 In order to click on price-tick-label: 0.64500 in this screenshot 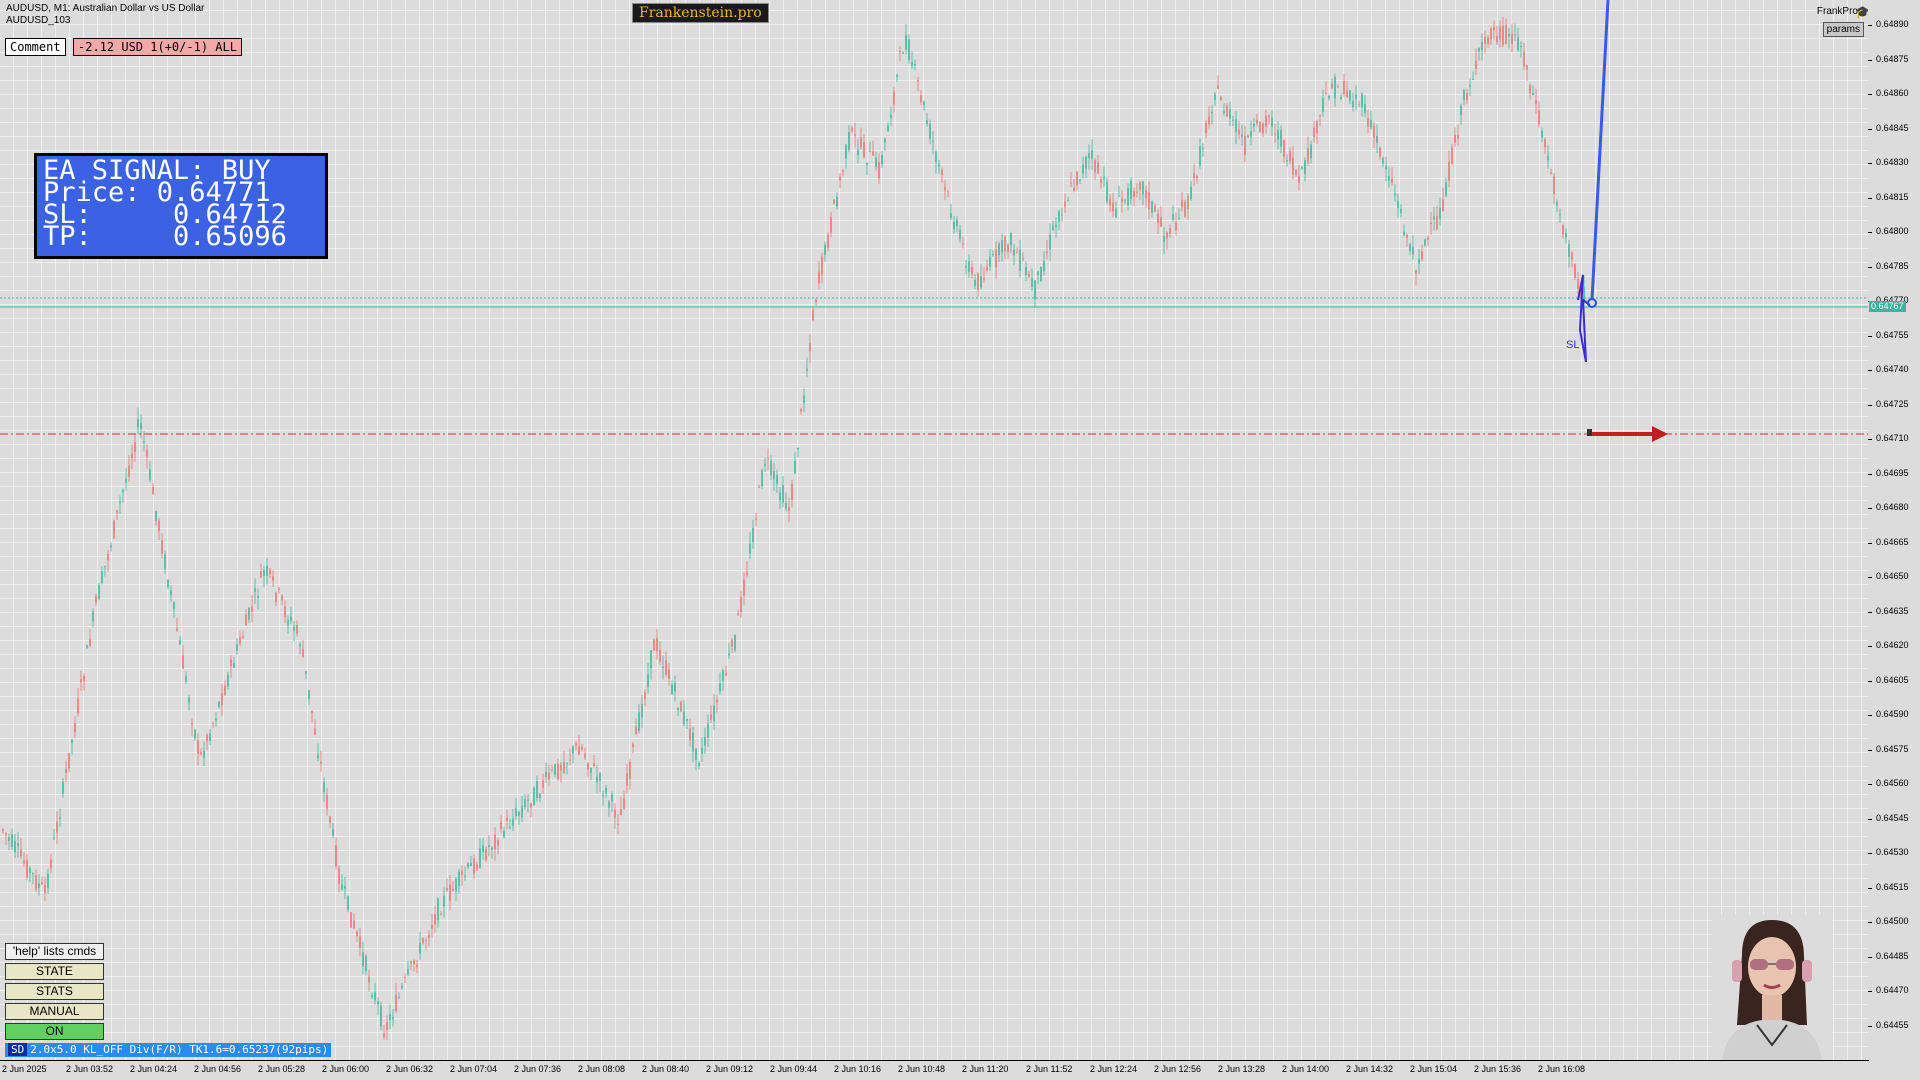, I will do `click(1888, 921)`.